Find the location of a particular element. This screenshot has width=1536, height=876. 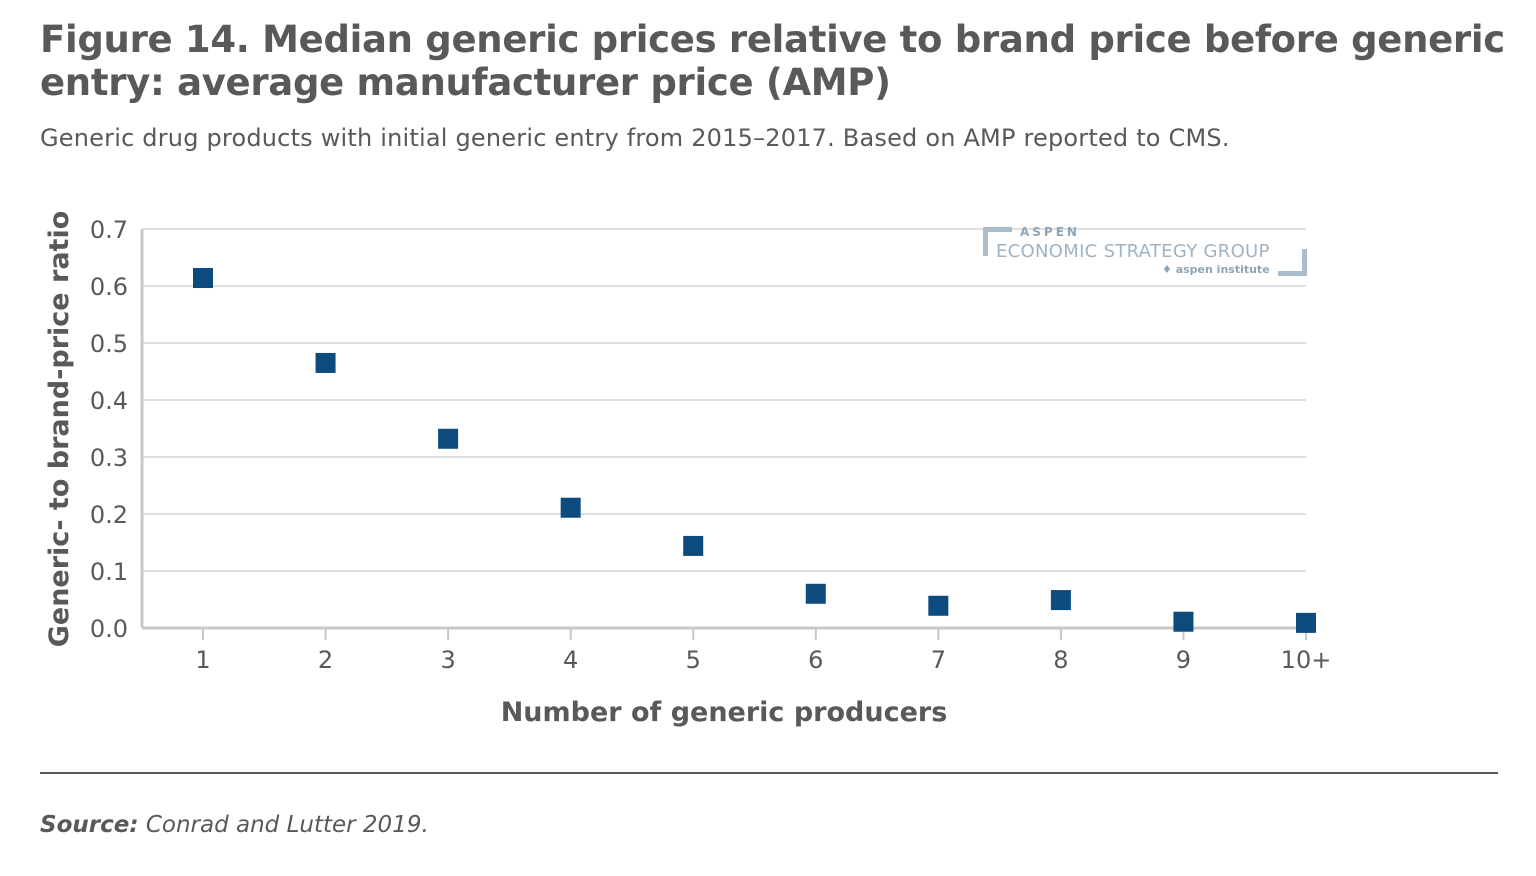

x-tick-label: 4 is located at coordinates (570, 660).